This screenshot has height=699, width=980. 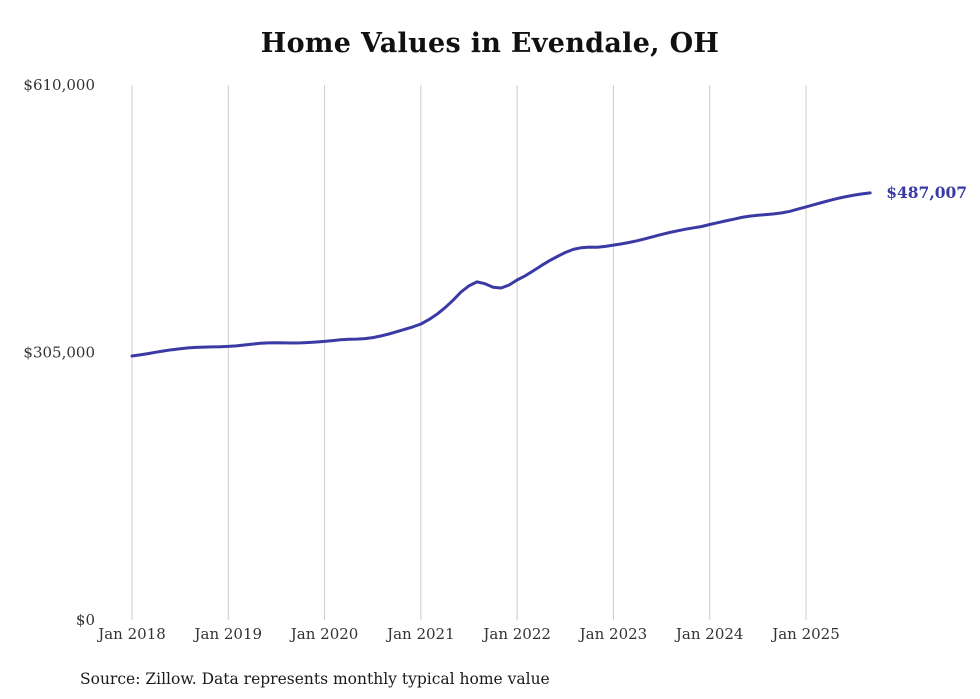 I want to click on y-tick-label: $305,000, so click(x=59, y=353).